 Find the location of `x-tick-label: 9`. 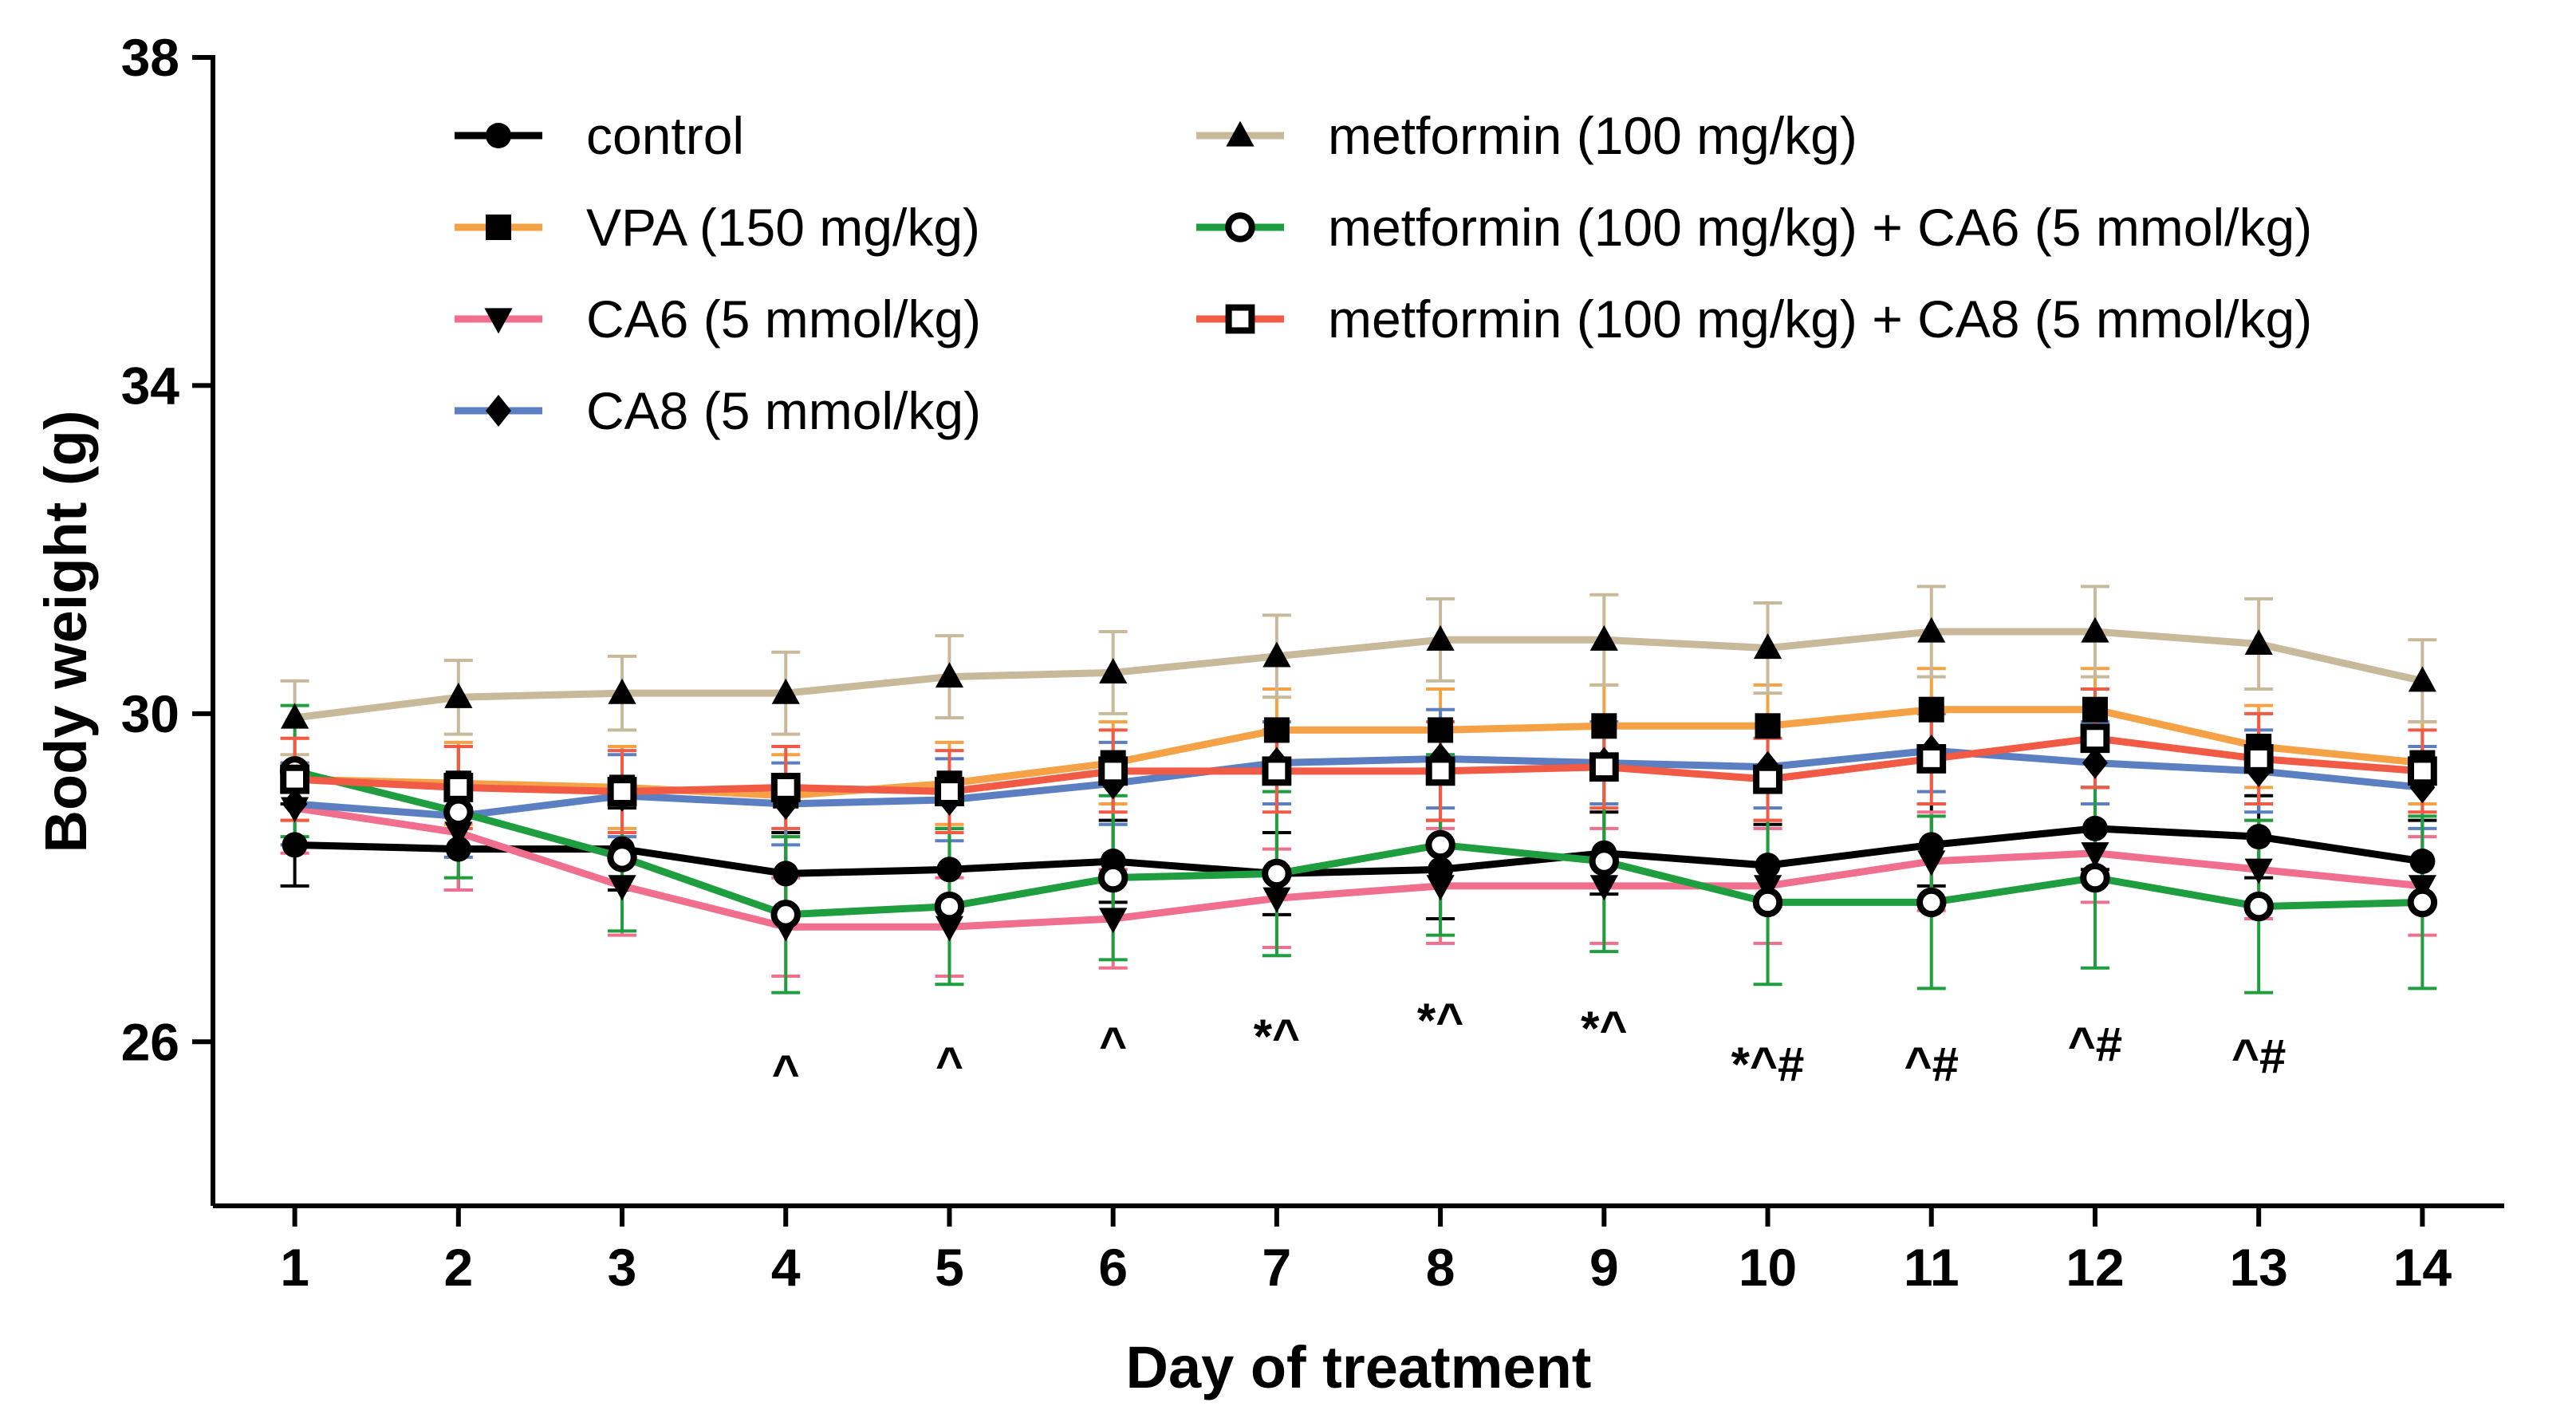

x-tick-label: 9 is located at coordinates (1604, 1267).